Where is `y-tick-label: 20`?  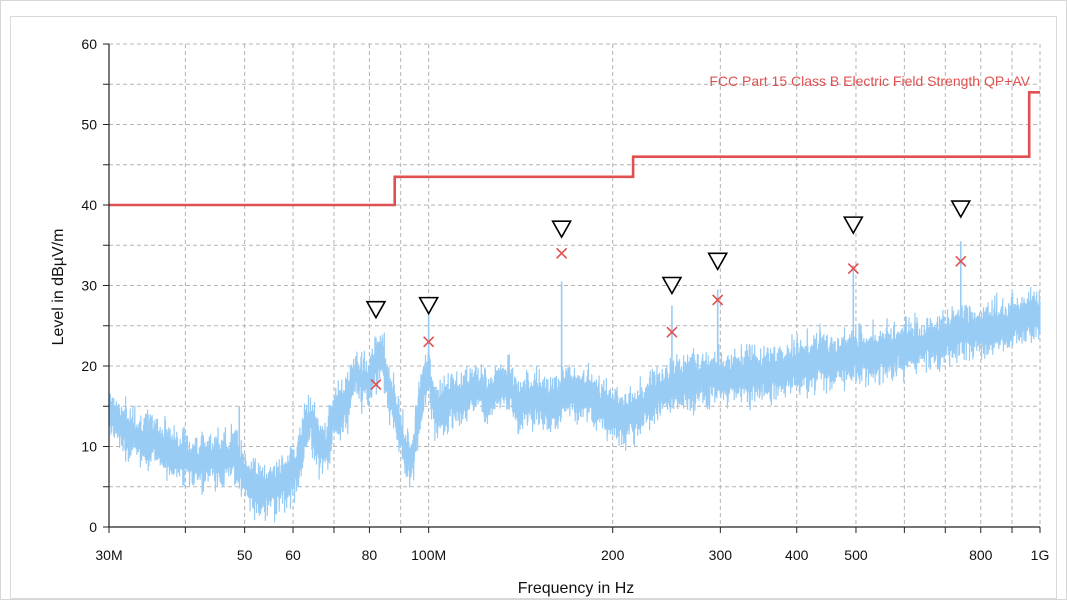
y-tick-label: 20 is located at coordinates (89, 366).